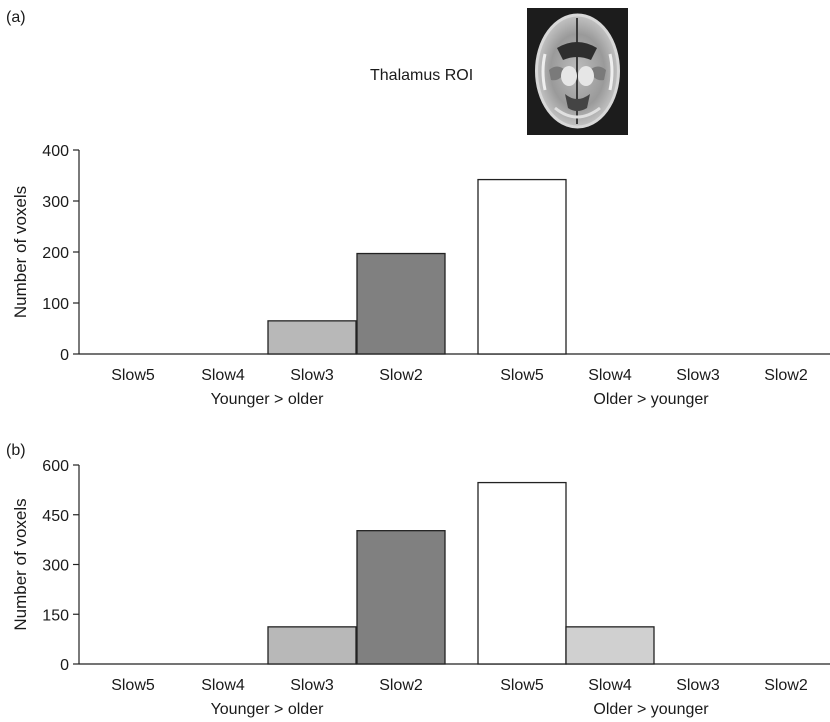 The height and width of the screenshot is (722, 830). What do you see at coordinates (55, 516) in the screenshot?
I see `y-tick-label: 450` at bounding box center [55, 516].